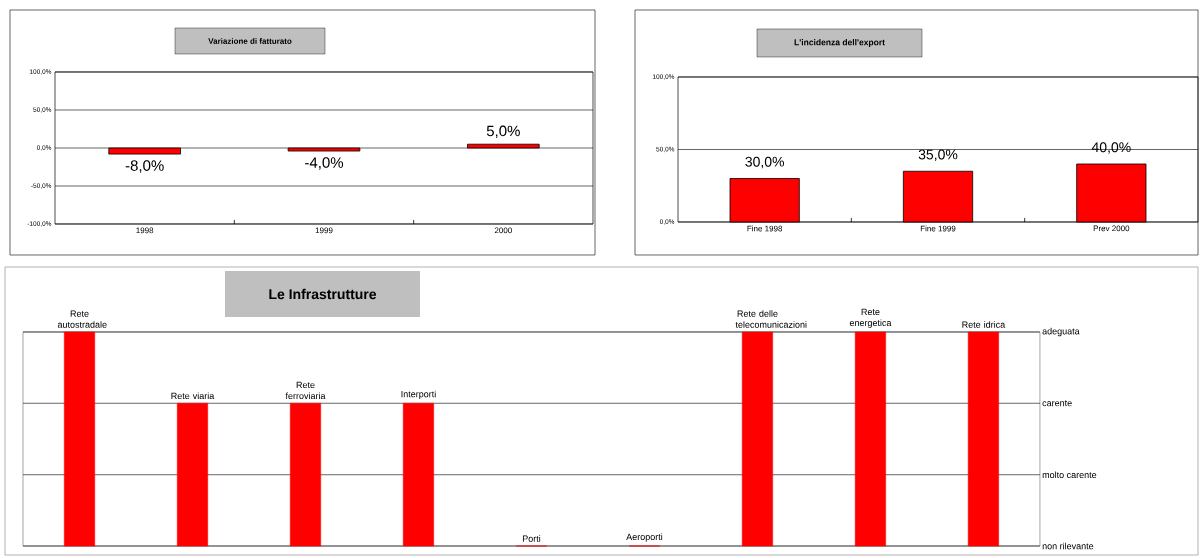  Describe the element at coordinates (771, 319) in the screenshot. I see `x-tick-label: Rete delle telecomunicazioni` at that location.